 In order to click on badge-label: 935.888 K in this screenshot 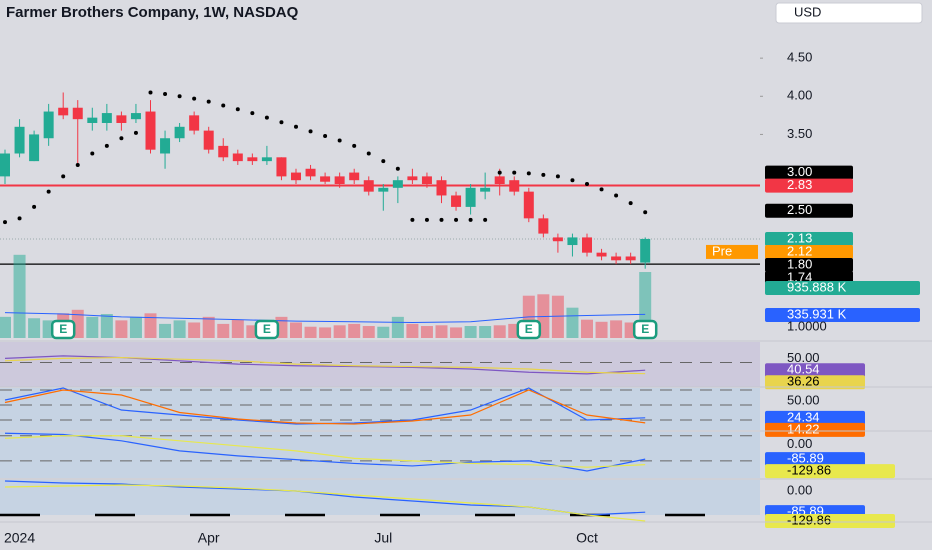, I will do `click(817, 286)`.